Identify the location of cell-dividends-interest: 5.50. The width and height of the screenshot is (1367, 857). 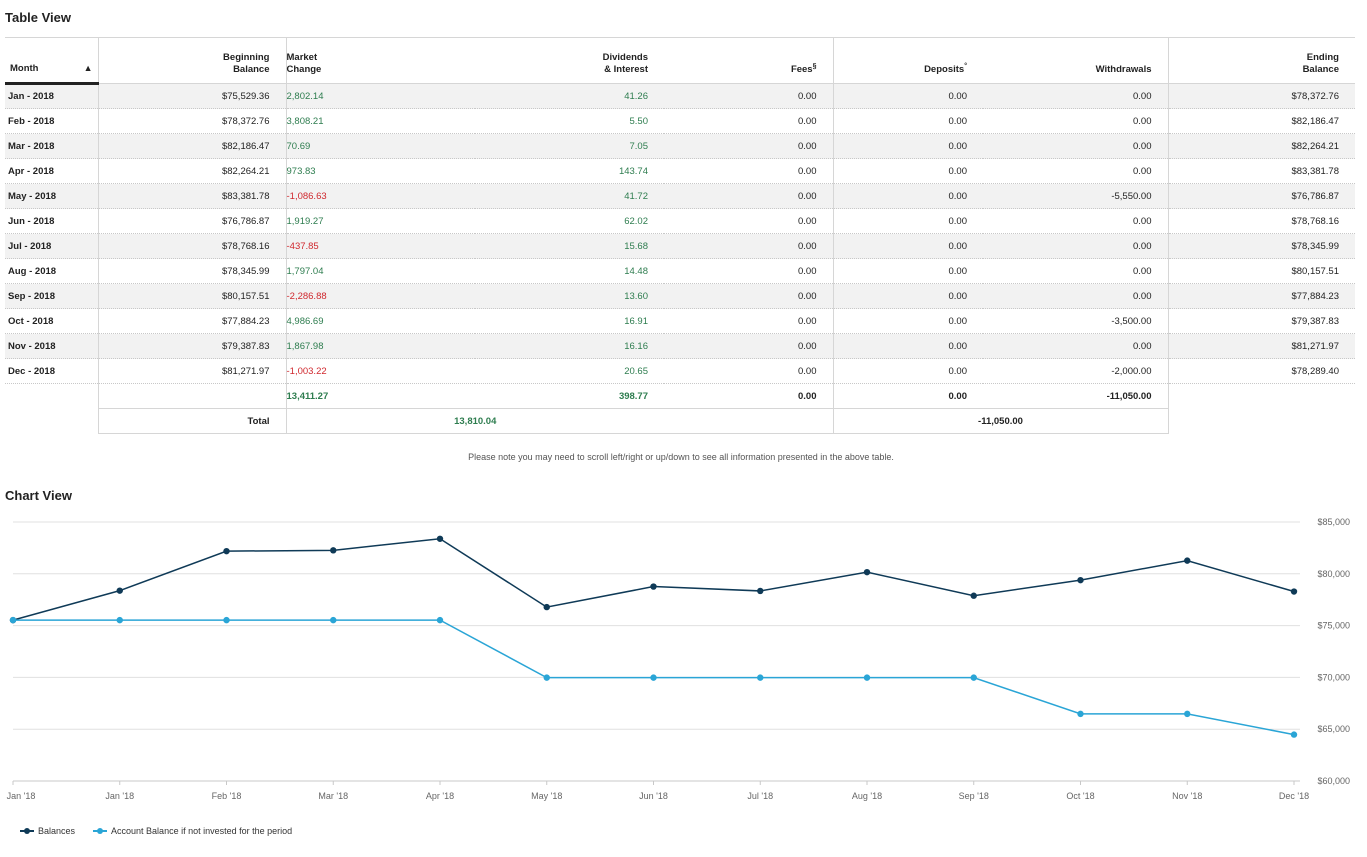
(569, 121).